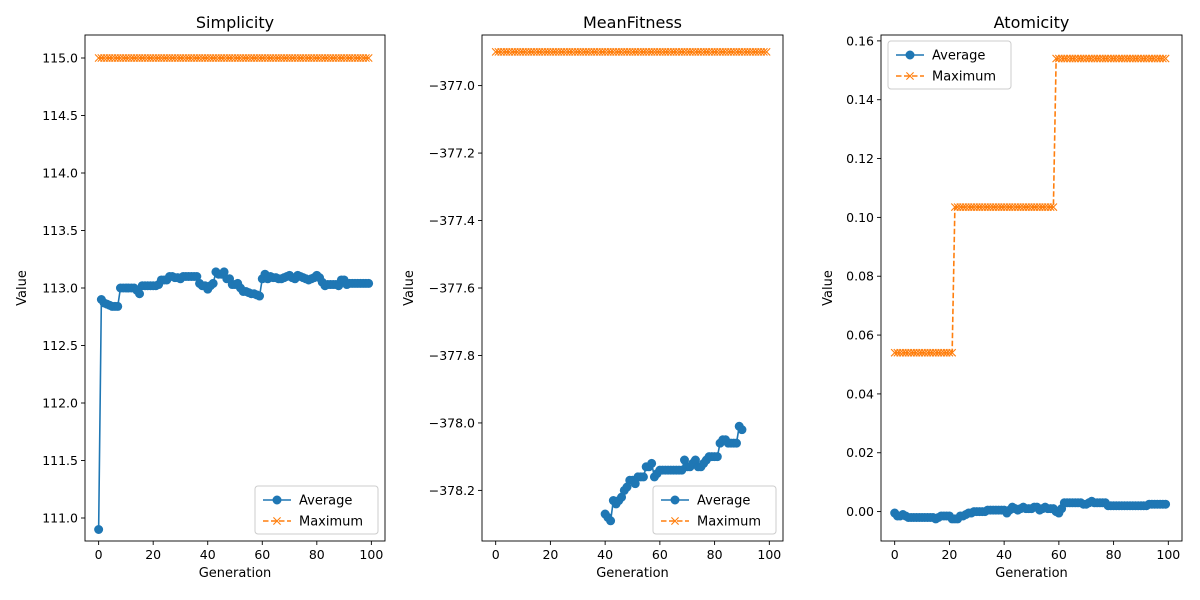 This screenshot has height=600, width=1200. What do you see at coordinates (1032, 22) in the screenshot?
I see `chart-title: Atomicity` at bounding box center [1032, 22].